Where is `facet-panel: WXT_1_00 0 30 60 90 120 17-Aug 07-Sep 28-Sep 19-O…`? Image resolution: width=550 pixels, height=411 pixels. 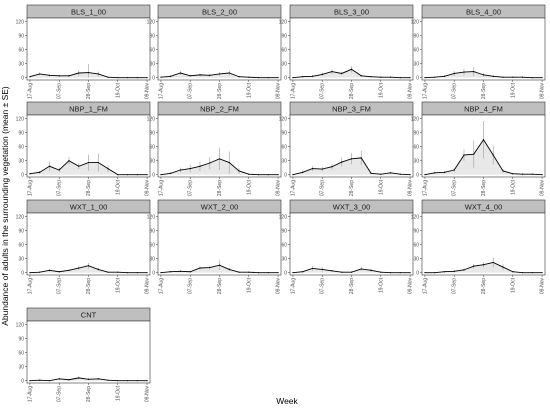
facet-panel: WXT_1_00 0 30 60 90 120 17-Aug 07-Sep 28-Sep 19-O… is located at coordinates (83, 246).